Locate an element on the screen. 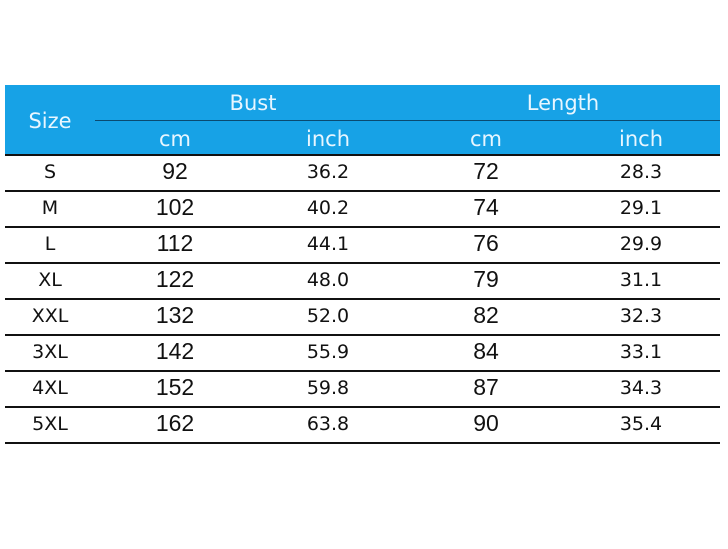 This screenshot has width=728, height=549. header-bust: Bust is located at coordinates (253, 103).